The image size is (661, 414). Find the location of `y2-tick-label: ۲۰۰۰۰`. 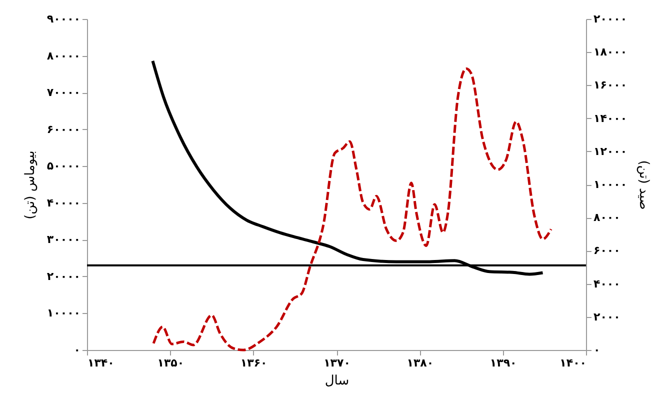

y2-tick-label: ۲۰۰۰۰ is located at coordinates (611, 19).